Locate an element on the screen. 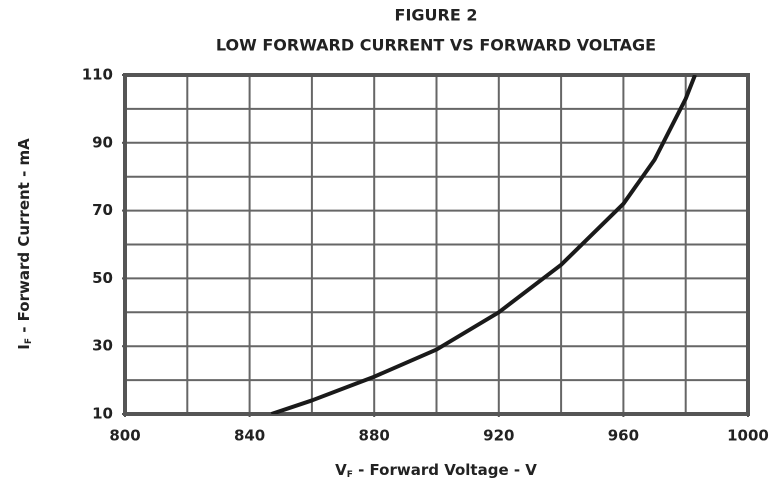 The height and width of the screenshot is (489, 773). y-tick-label: 90 is located at coordinates (102, 142).